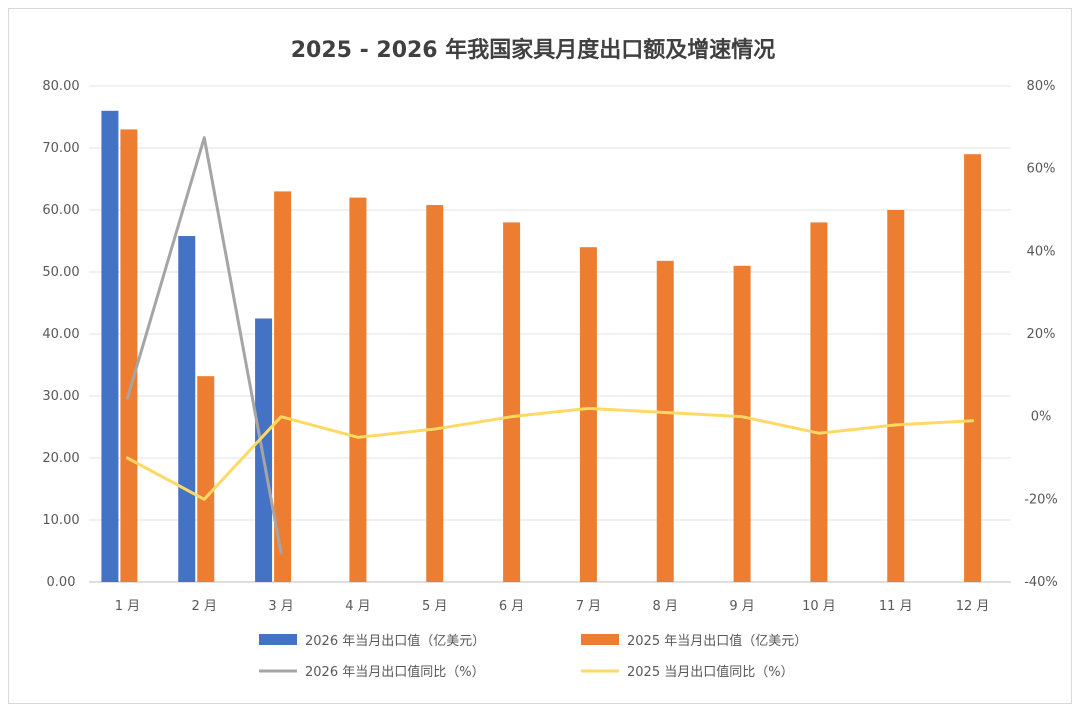 This screenshot has width=1080, height=709. Describe the element at coordinates (1041, 582) in the screenshot. I see `right-tick-label: -40%` at that location.